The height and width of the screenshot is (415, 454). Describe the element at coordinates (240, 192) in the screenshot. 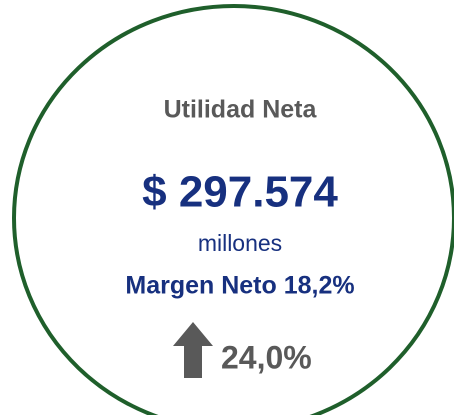

I see `amount: $ 297.574` at that location.